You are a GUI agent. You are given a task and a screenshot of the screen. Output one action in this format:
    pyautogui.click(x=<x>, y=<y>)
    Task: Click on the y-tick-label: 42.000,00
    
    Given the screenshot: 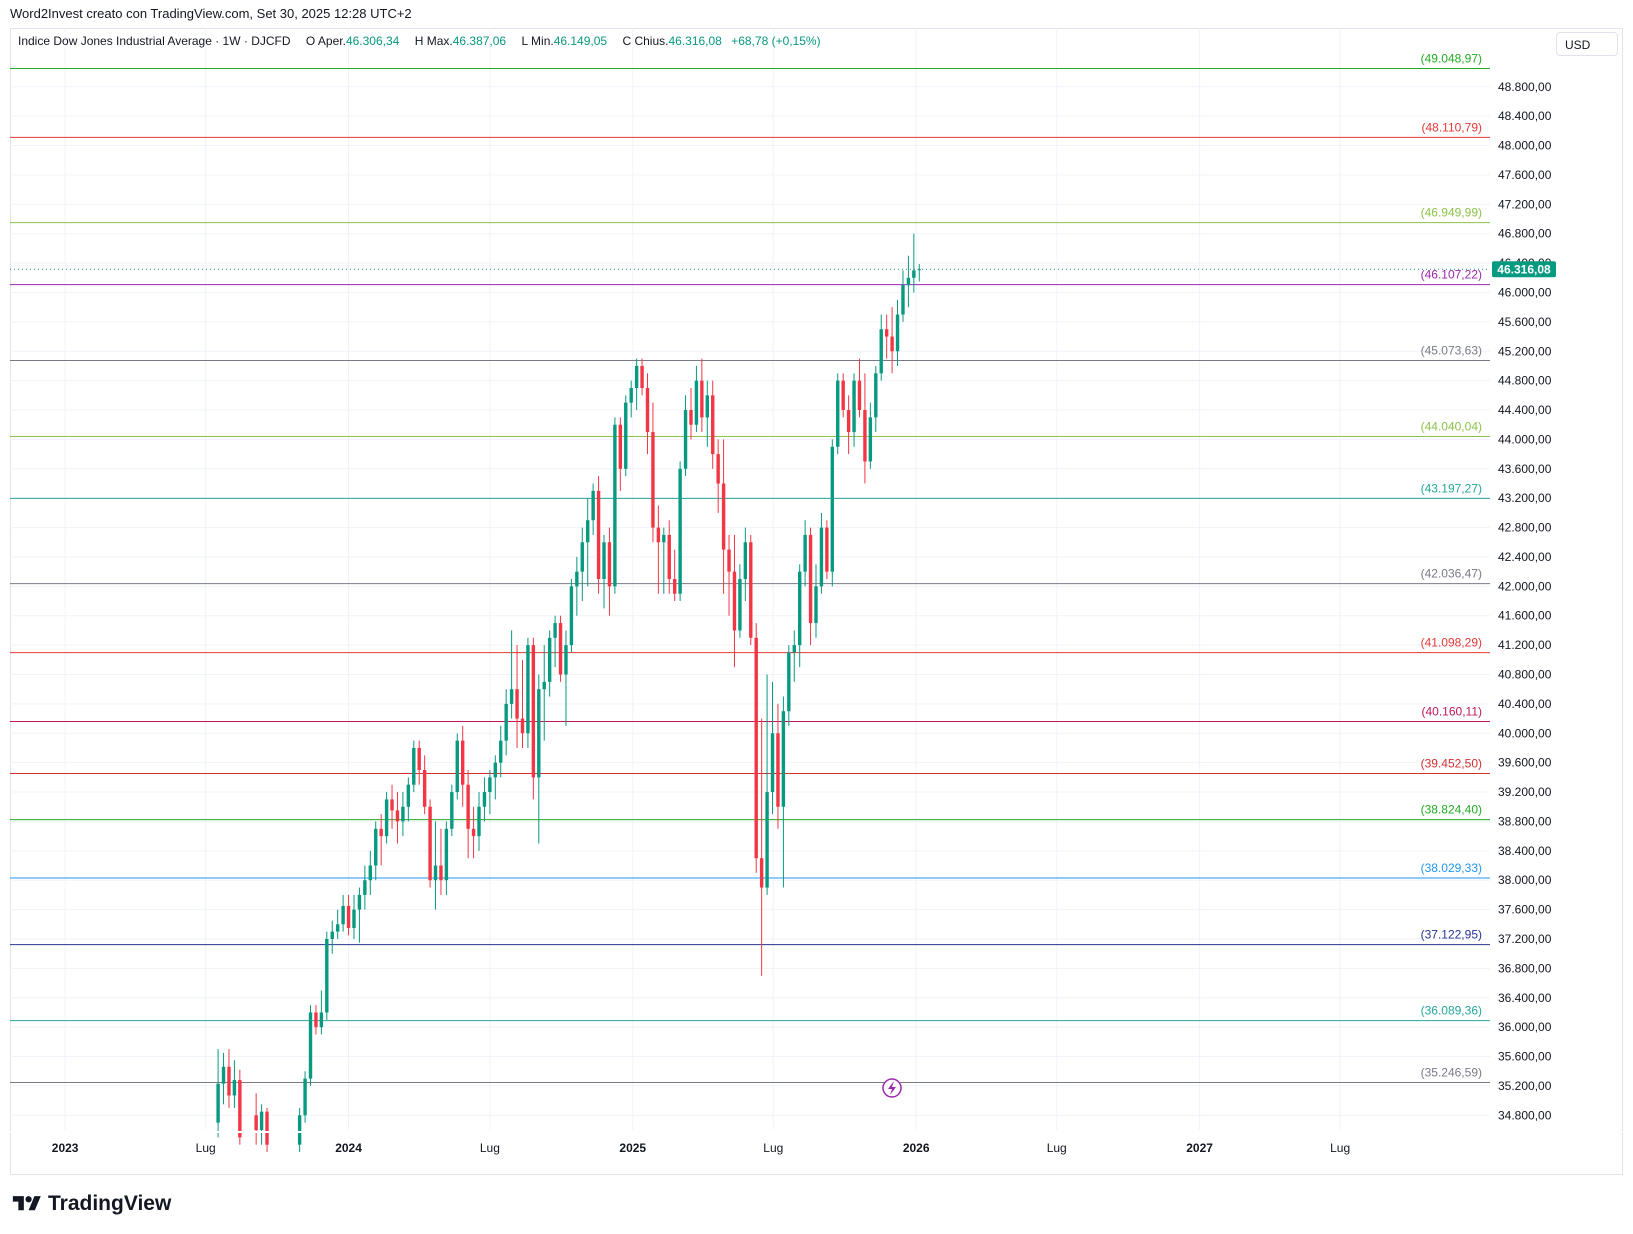 What is the action you would take?
    pyautogui.click(x=1525, y=586)
    